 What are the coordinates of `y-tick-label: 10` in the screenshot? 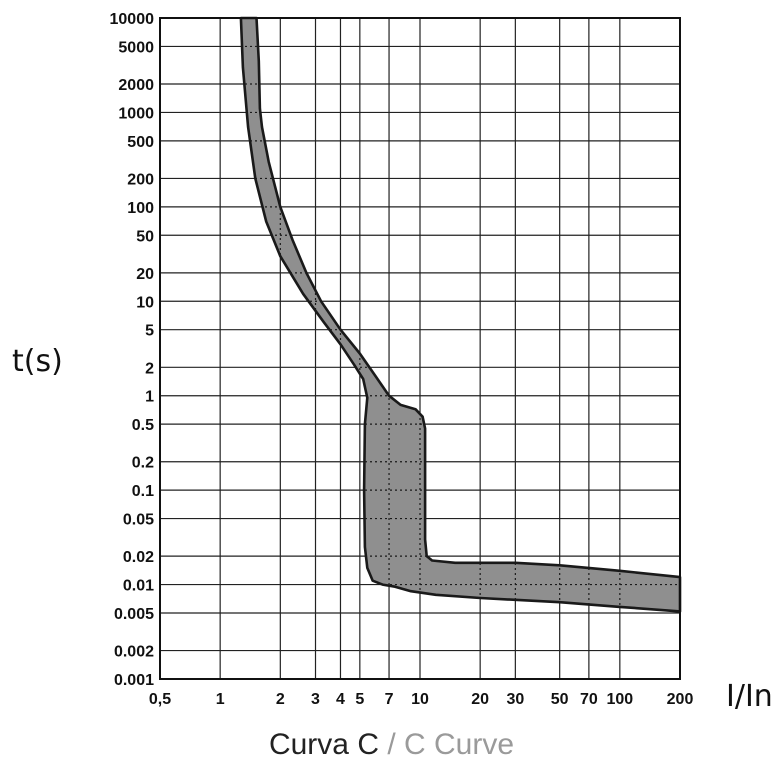 It's located at (145, 302).